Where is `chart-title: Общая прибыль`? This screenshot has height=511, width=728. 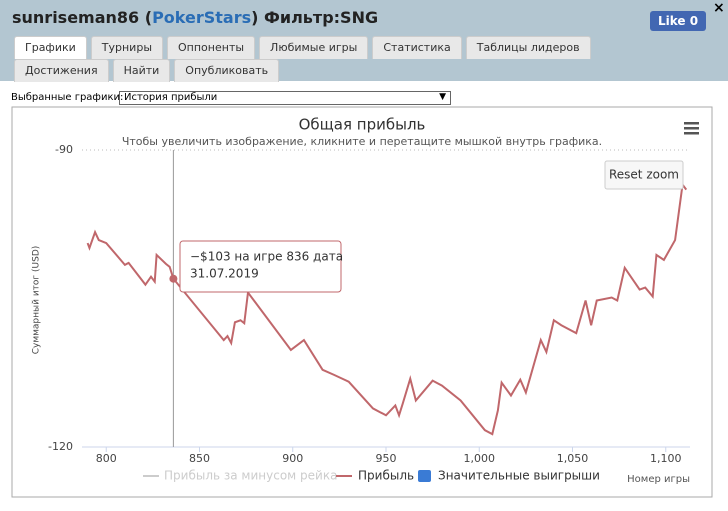 chart-title: Общая прибыль is located at coordinates (362, 125).